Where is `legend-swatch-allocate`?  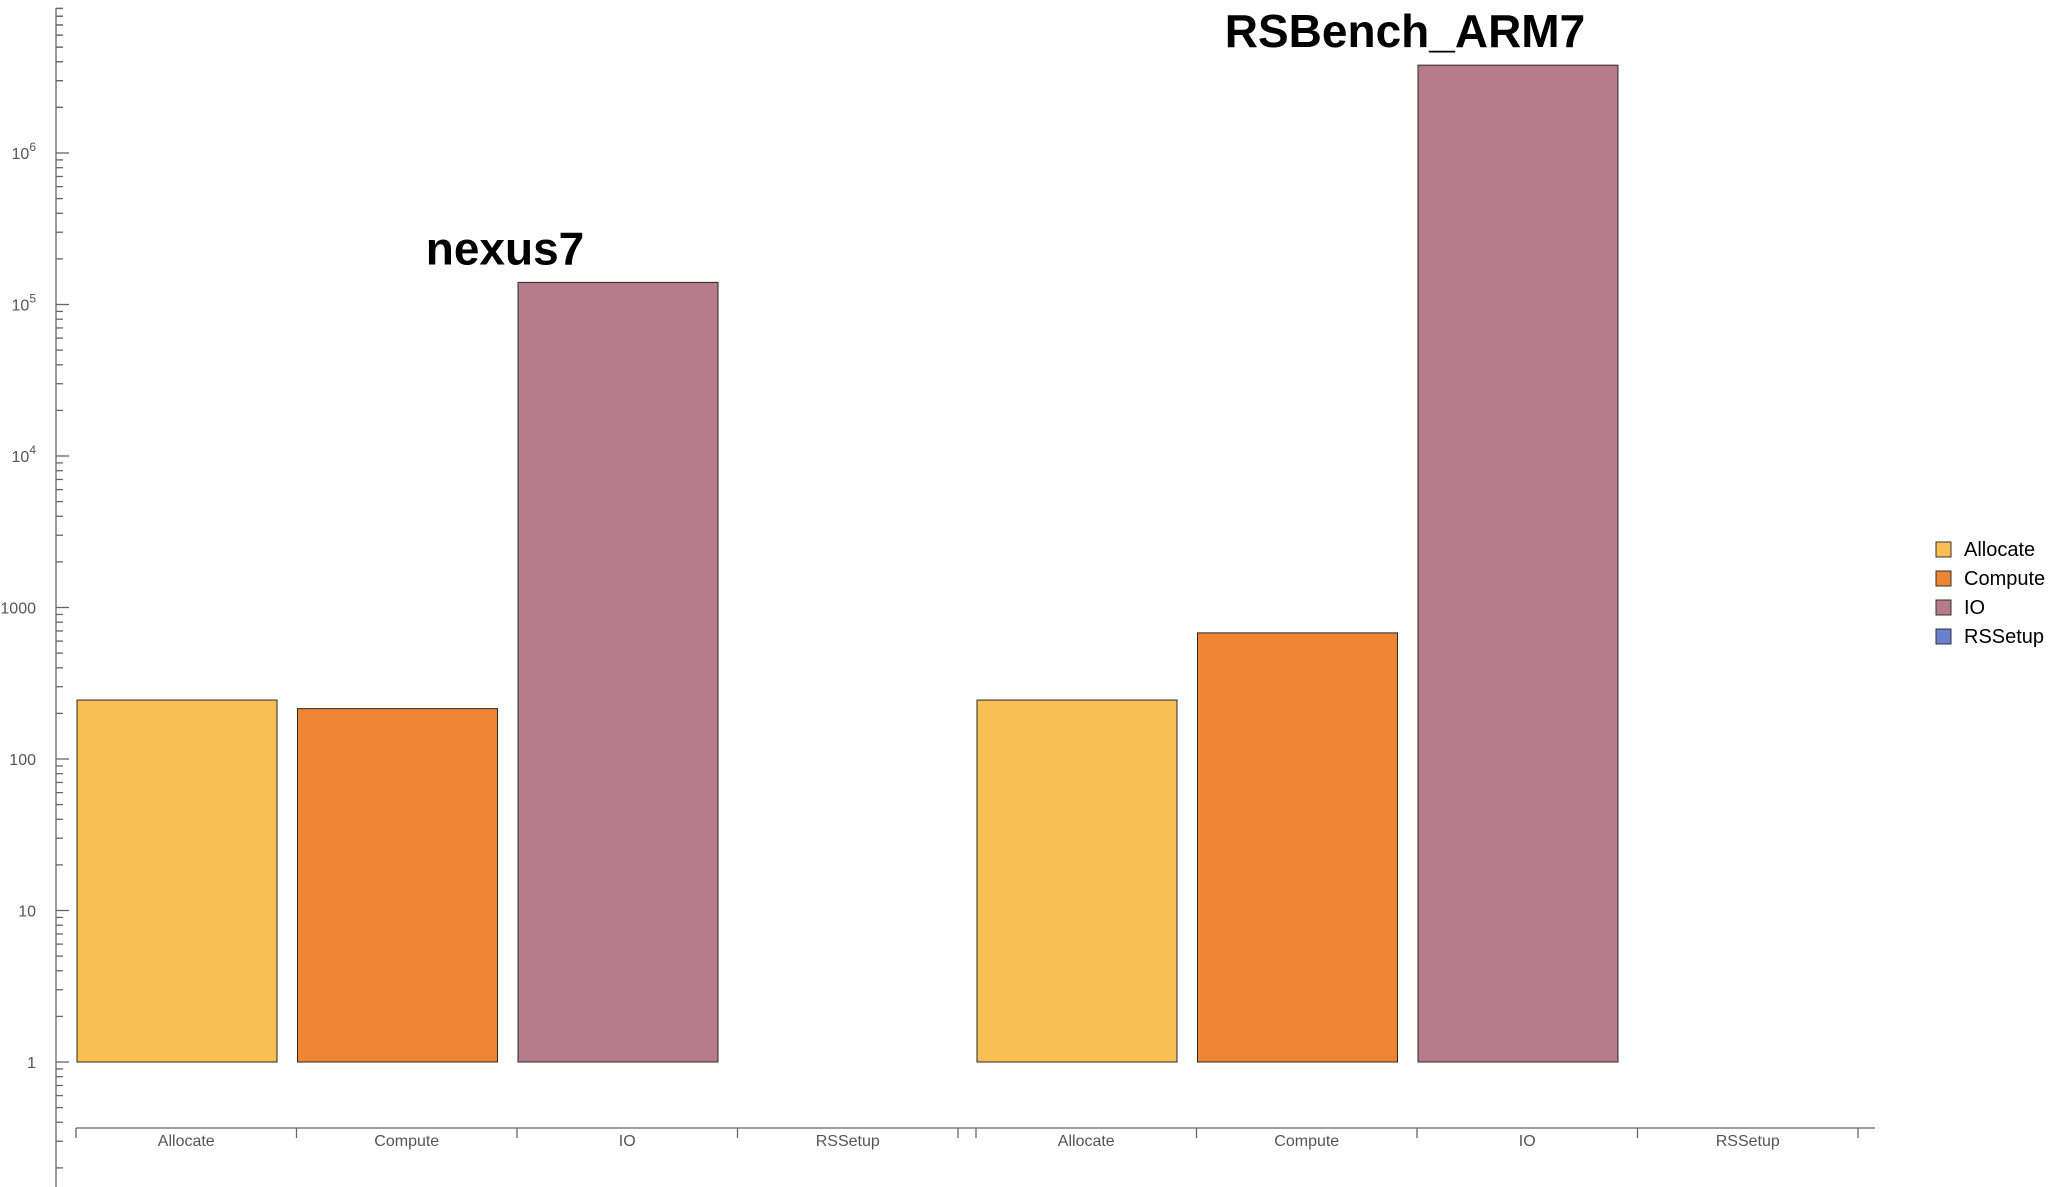 legend-swatch-allocate is located at coordinates (1943, 549).